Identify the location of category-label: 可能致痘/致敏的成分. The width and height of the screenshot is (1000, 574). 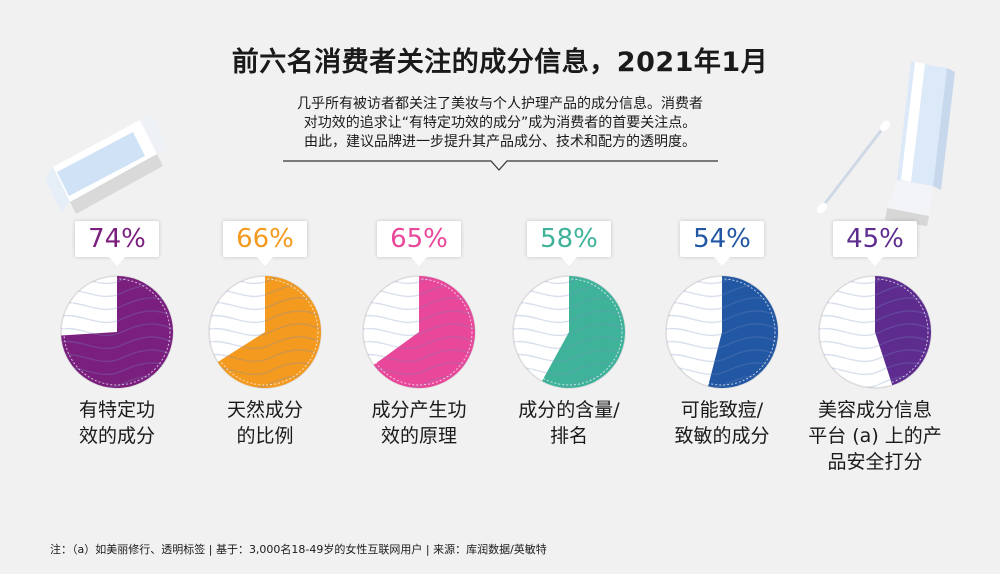
(722, 423).